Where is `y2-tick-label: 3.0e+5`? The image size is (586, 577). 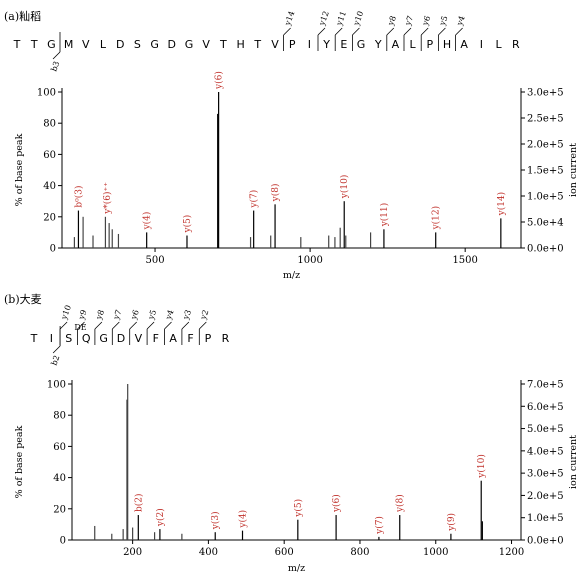
y2-tick-label: 3.0e+5 is located at coordinates (545, 93).